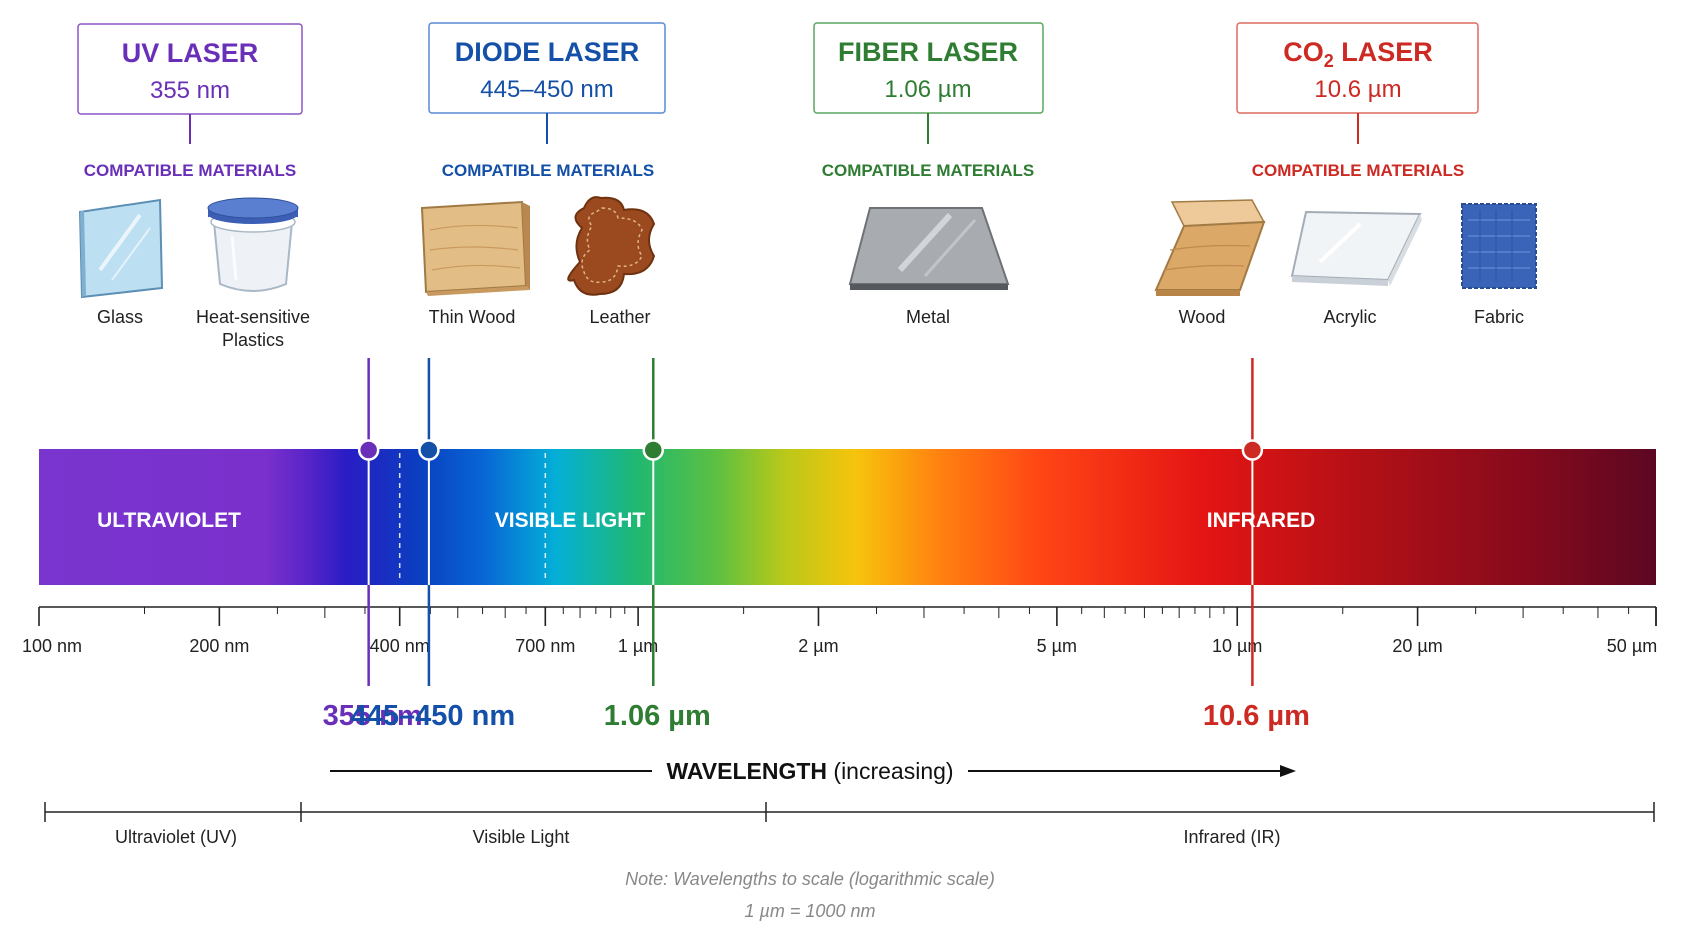 This screenshot has width=1692, height=929. What do you see at coordinates (1356, 248) in the screenshot?
I see `acrylic-sheet-icon` at bounding box center [1356, 248].